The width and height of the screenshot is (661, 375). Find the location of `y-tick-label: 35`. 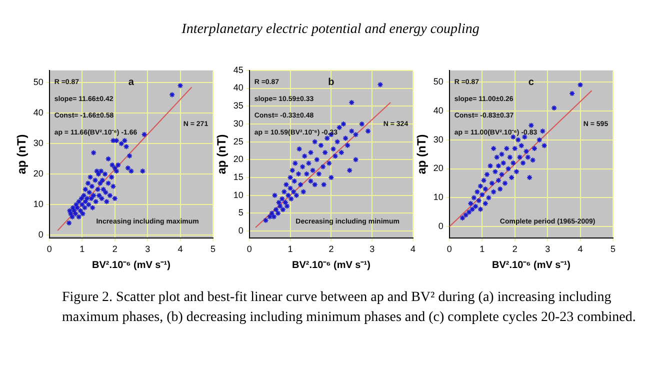

y-tick-label: 35 is located at coordinates (238, 105).